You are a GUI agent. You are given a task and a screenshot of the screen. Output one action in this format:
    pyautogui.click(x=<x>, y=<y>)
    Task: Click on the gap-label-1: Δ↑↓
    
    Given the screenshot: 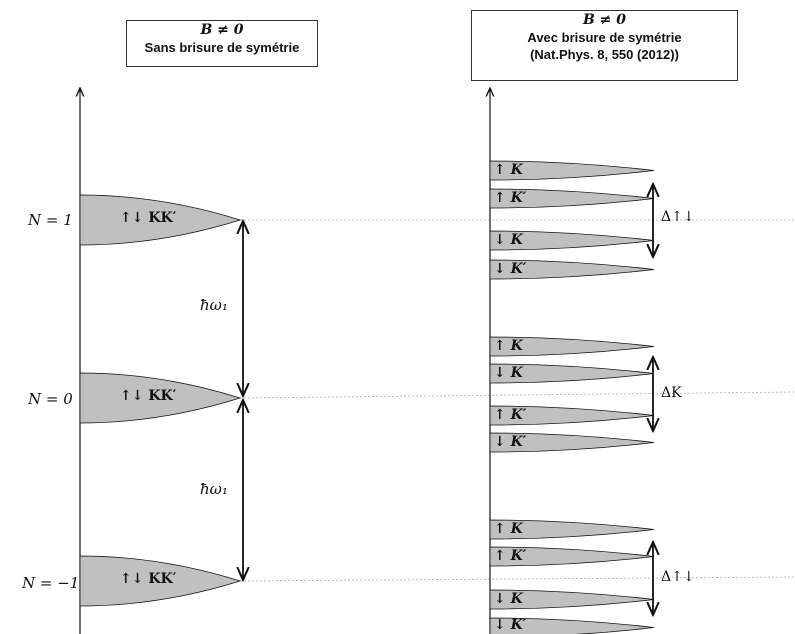 What is the action you would take?
    pyautogui.click(x=678, y=217)
    